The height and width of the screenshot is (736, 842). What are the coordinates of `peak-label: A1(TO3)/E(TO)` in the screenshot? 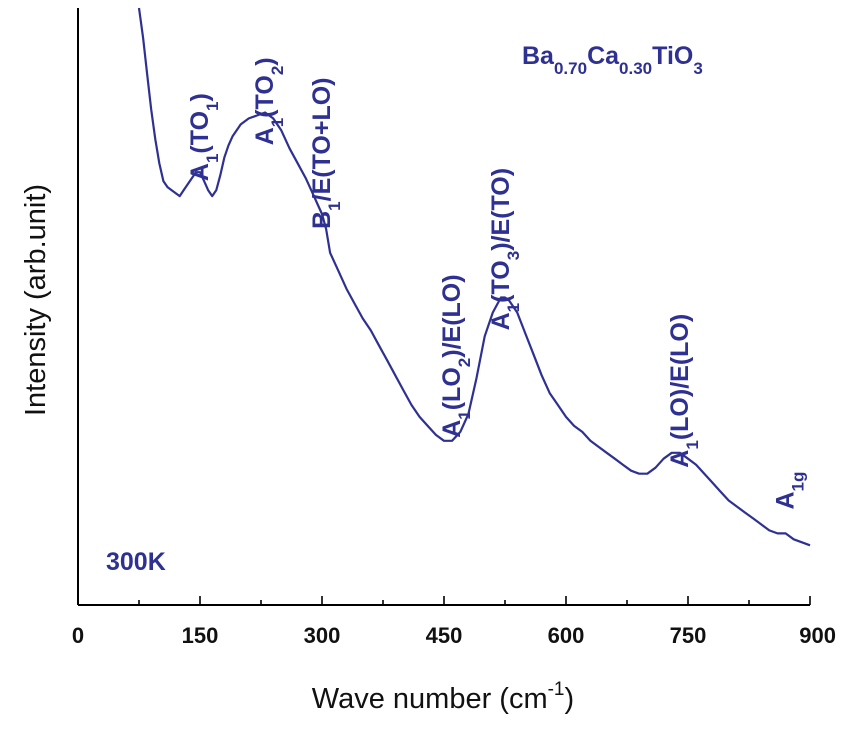 It's located at (505, 249).